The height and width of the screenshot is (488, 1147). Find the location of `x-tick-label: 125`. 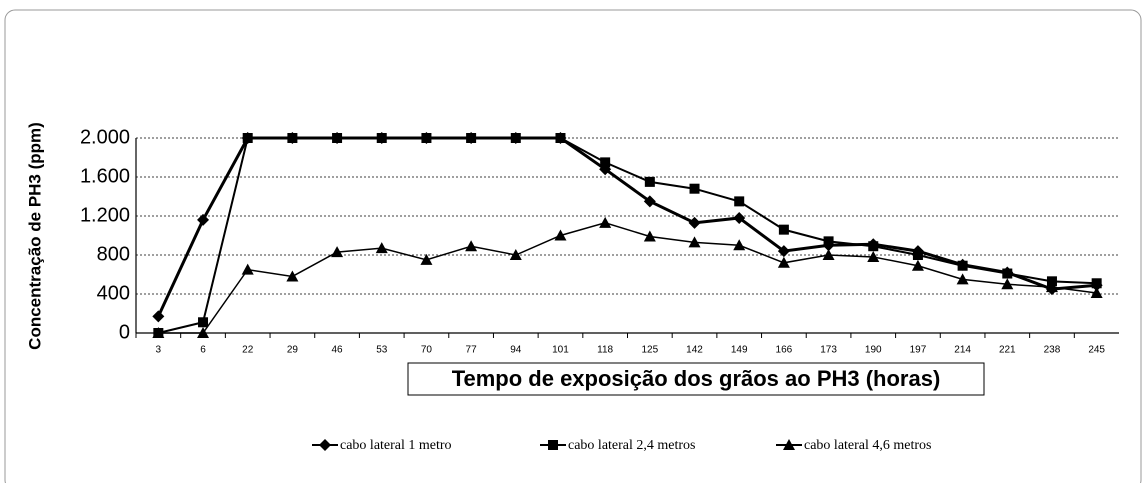

x-tick-label: 125 is located at coordinates (649, 350).